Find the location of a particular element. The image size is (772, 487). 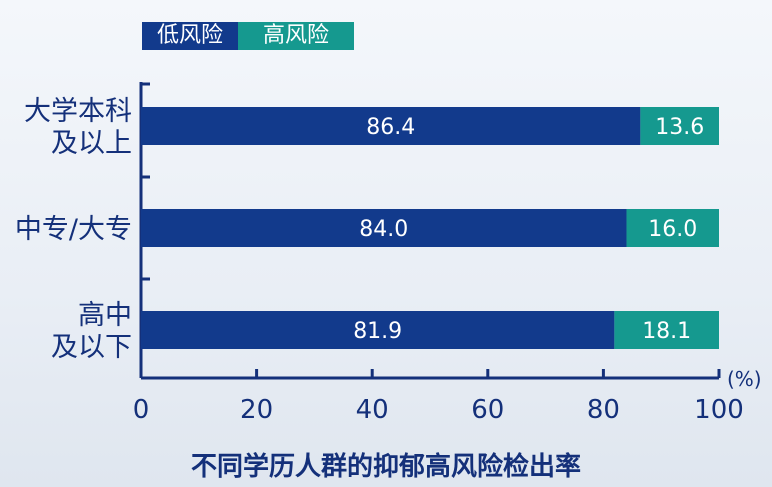

data-label-low-risk: 84.0 is located at coordinates (383, 229).